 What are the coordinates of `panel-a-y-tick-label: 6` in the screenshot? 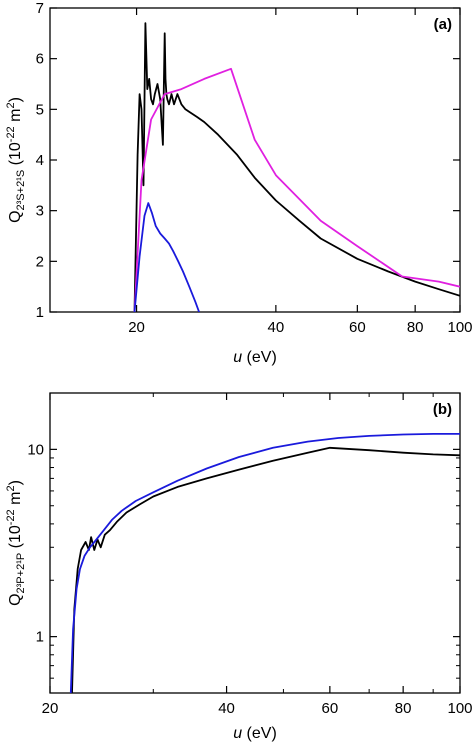 It's located at (40, 59).